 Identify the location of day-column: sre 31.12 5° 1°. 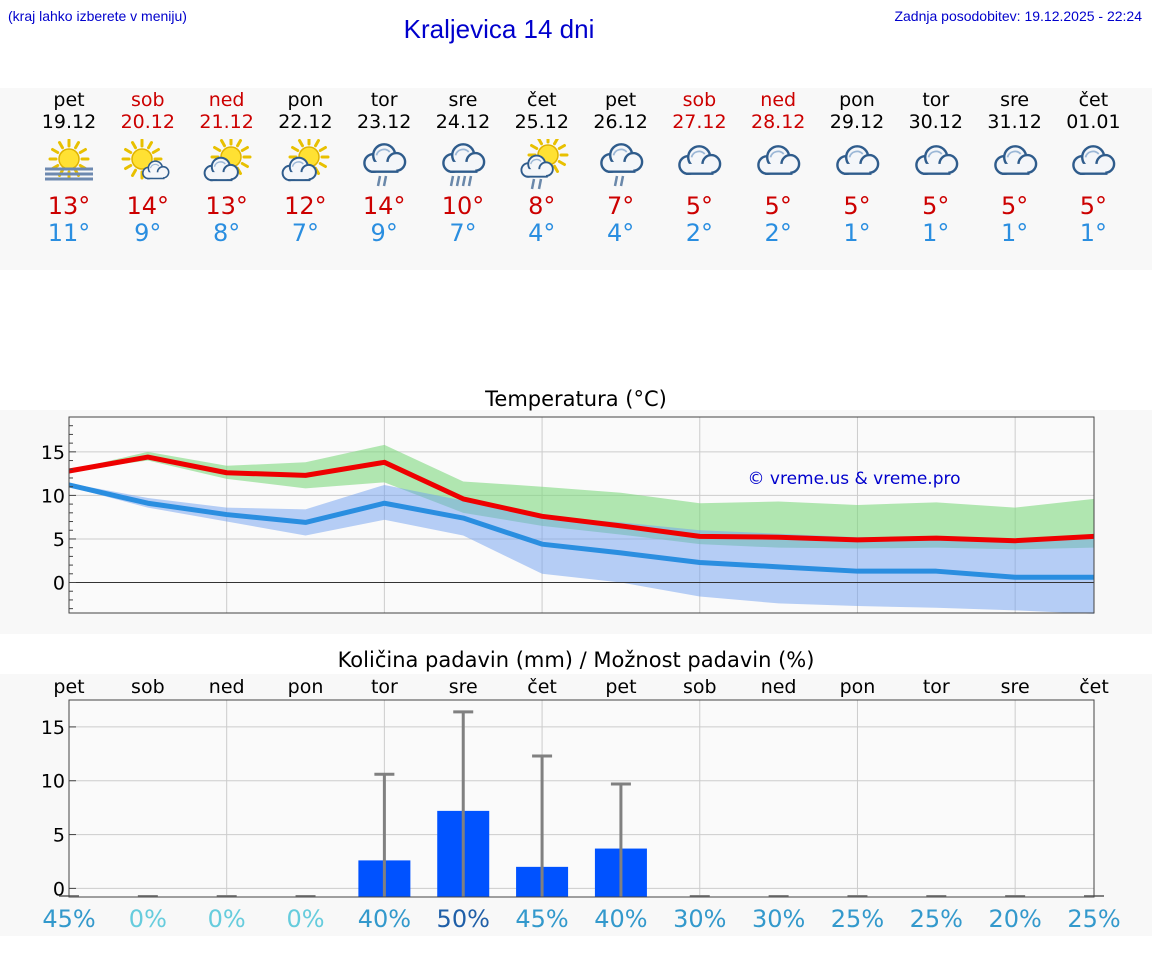
(1015, 167).